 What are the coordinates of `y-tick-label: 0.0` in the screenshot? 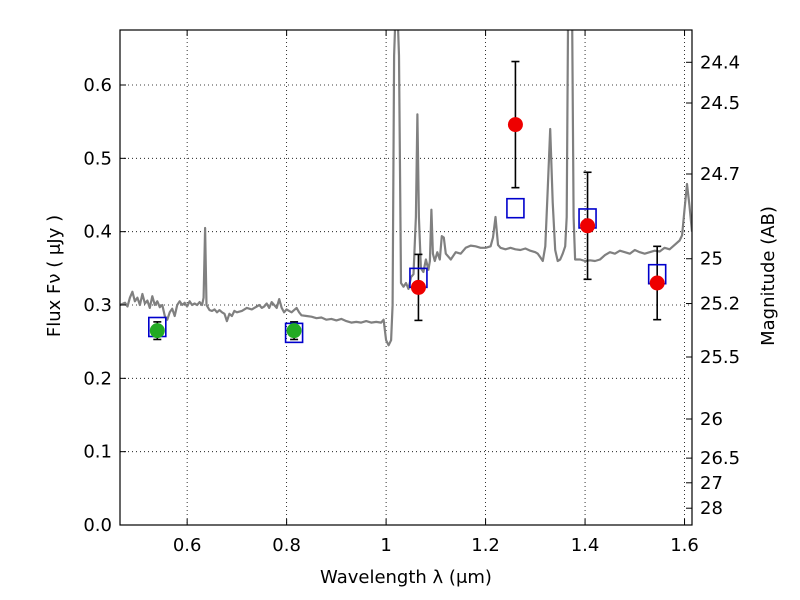 It's located at (97, 525).